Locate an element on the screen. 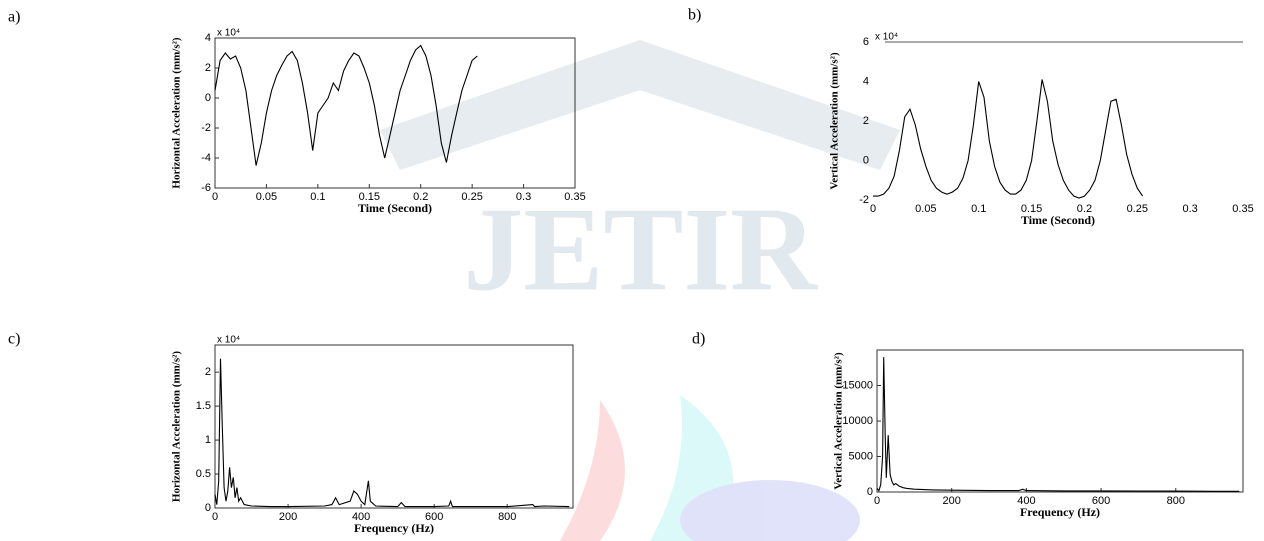 This screenshot has width=1264, height=541. panel-label: b) is located at coordinates (694, 15).